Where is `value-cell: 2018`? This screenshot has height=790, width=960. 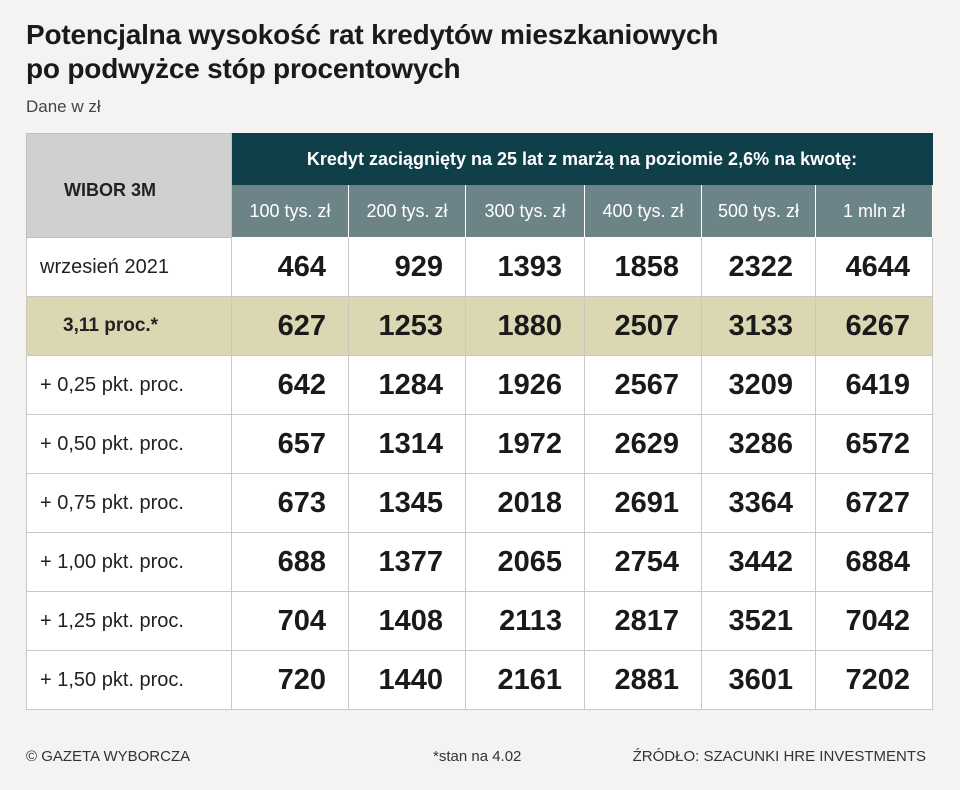
value-cell: 2018 is located at coordinates (525, 503).